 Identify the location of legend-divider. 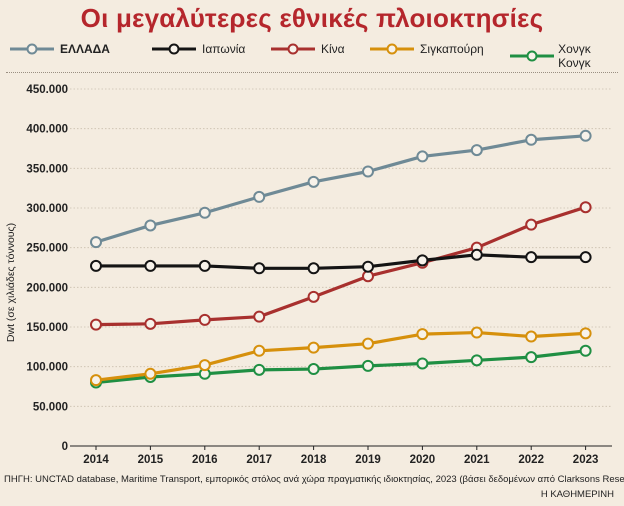
(312, 72).